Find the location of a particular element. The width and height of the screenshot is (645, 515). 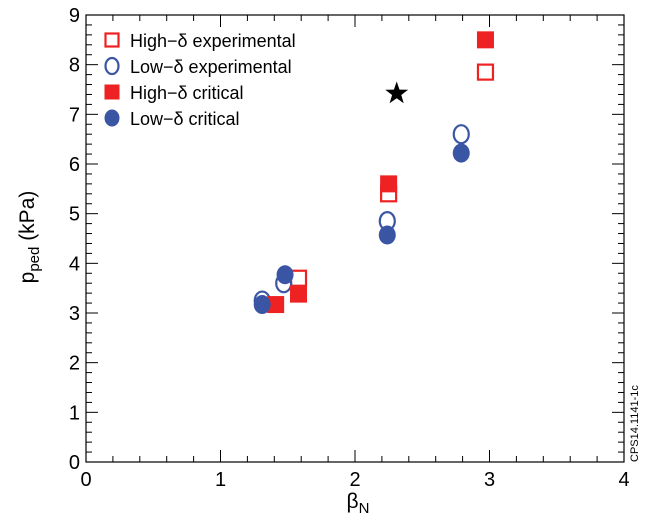

x-tick-label: 3 is located at coordinates (489, 480).